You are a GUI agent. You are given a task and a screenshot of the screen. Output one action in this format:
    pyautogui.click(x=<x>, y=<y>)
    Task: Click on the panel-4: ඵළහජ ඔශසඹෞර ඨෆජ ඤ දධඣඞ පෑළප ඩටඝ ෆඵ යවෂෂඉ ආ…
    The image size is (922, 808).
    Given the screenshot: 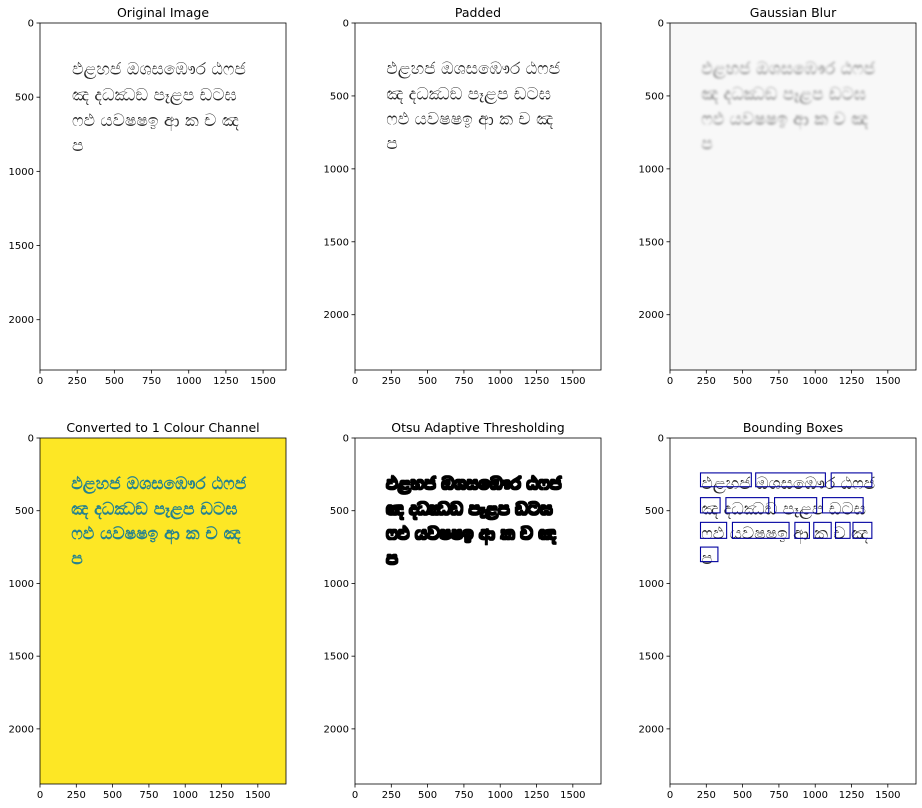 What is the action you would take?
    pyautogui.click(x=148, y=610)
    